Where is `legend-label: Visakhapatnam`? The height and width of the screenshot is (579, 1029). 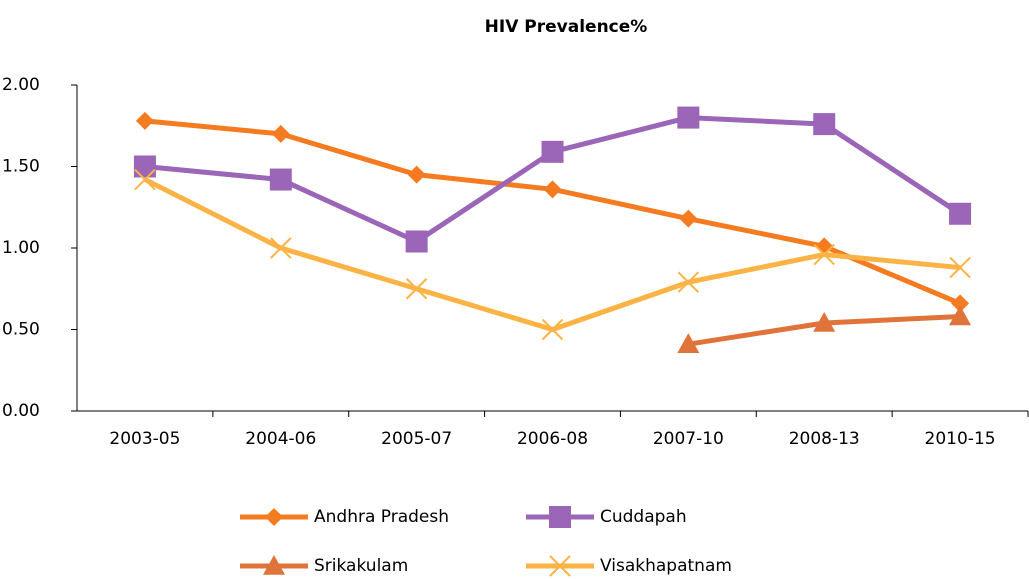 legend-label: Visakhapatnam is located at coordinates (666, 566).